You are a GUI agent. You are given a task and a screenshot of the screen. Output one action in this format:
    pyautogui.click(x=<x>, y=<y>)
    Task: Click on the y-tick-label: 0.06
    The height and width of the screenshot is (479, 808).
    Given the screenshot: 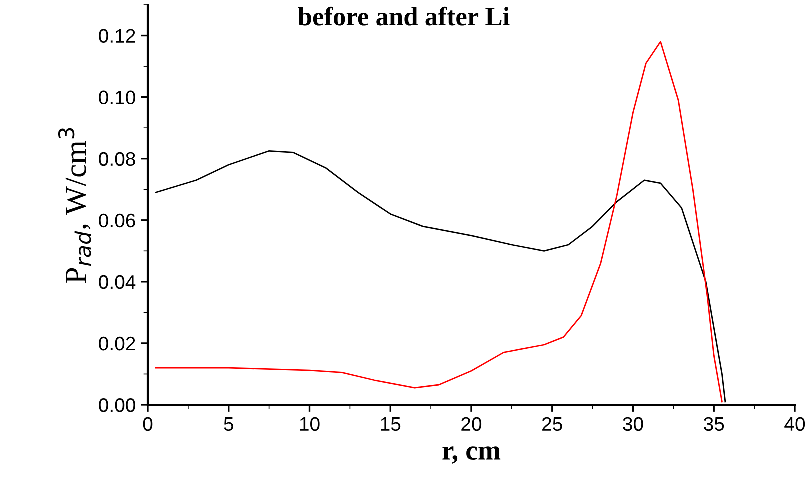 What is the action you would take?
    pyautogui.click(x=117, y=221)
    